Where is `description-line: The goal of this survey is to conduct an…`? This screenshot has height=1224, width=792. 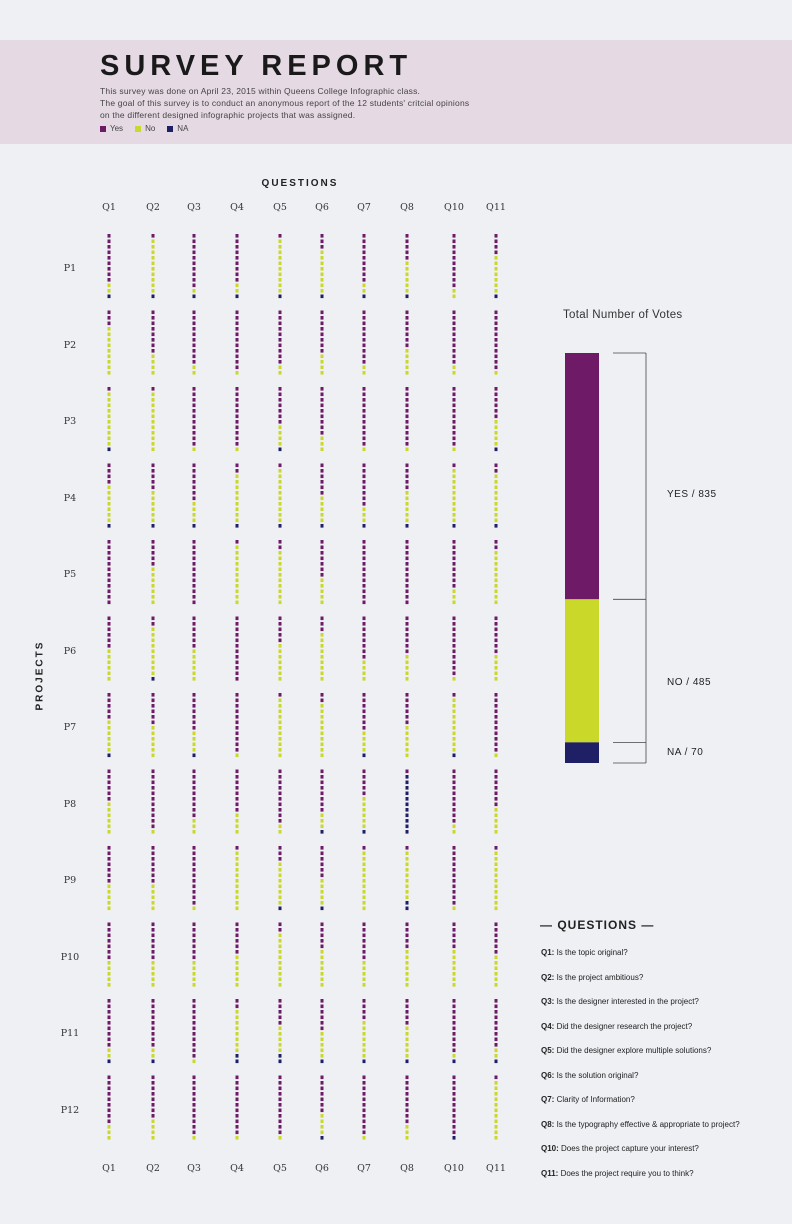
description-line: The goal of this survey is to conduct an… is located at coordinates (285, 103).